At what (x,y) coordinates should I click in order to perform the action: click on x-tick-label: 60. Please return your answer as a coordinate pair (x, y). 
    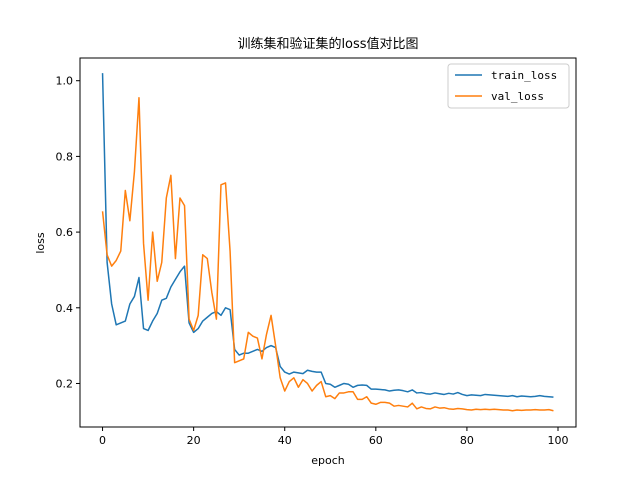
    Looking at the image, I should click on (376, 440).